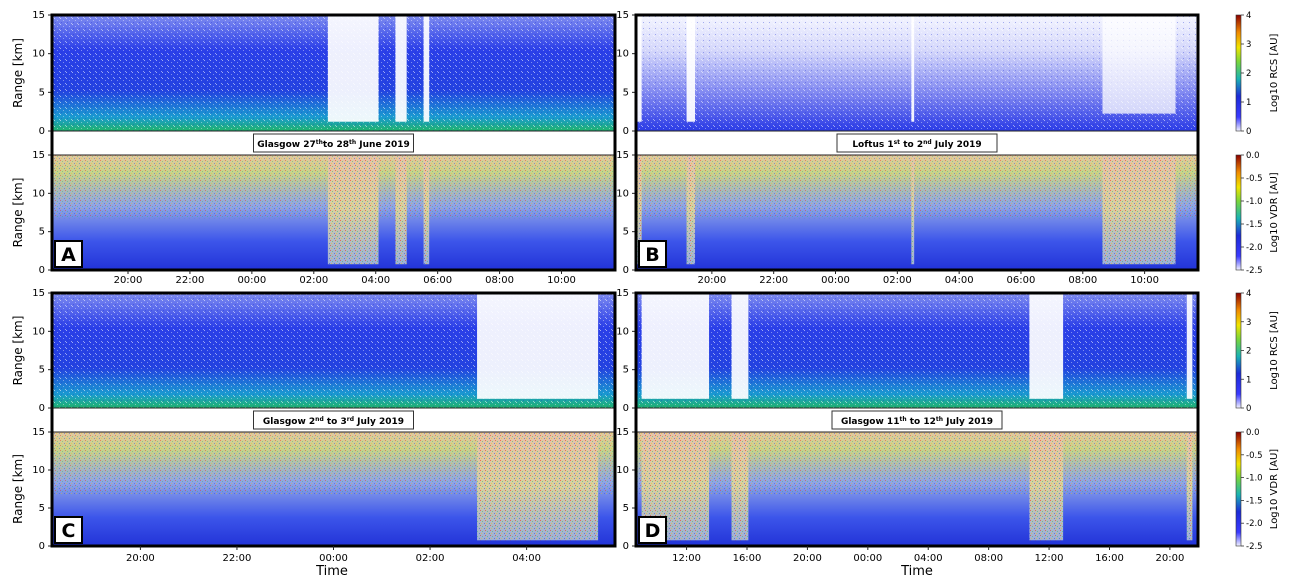 This screenshot has height=577, width=1290. What do you see at coordinates (927, 142) in the screenshot?
I see `title-superscript: nd` at bounding box center [927, 142].